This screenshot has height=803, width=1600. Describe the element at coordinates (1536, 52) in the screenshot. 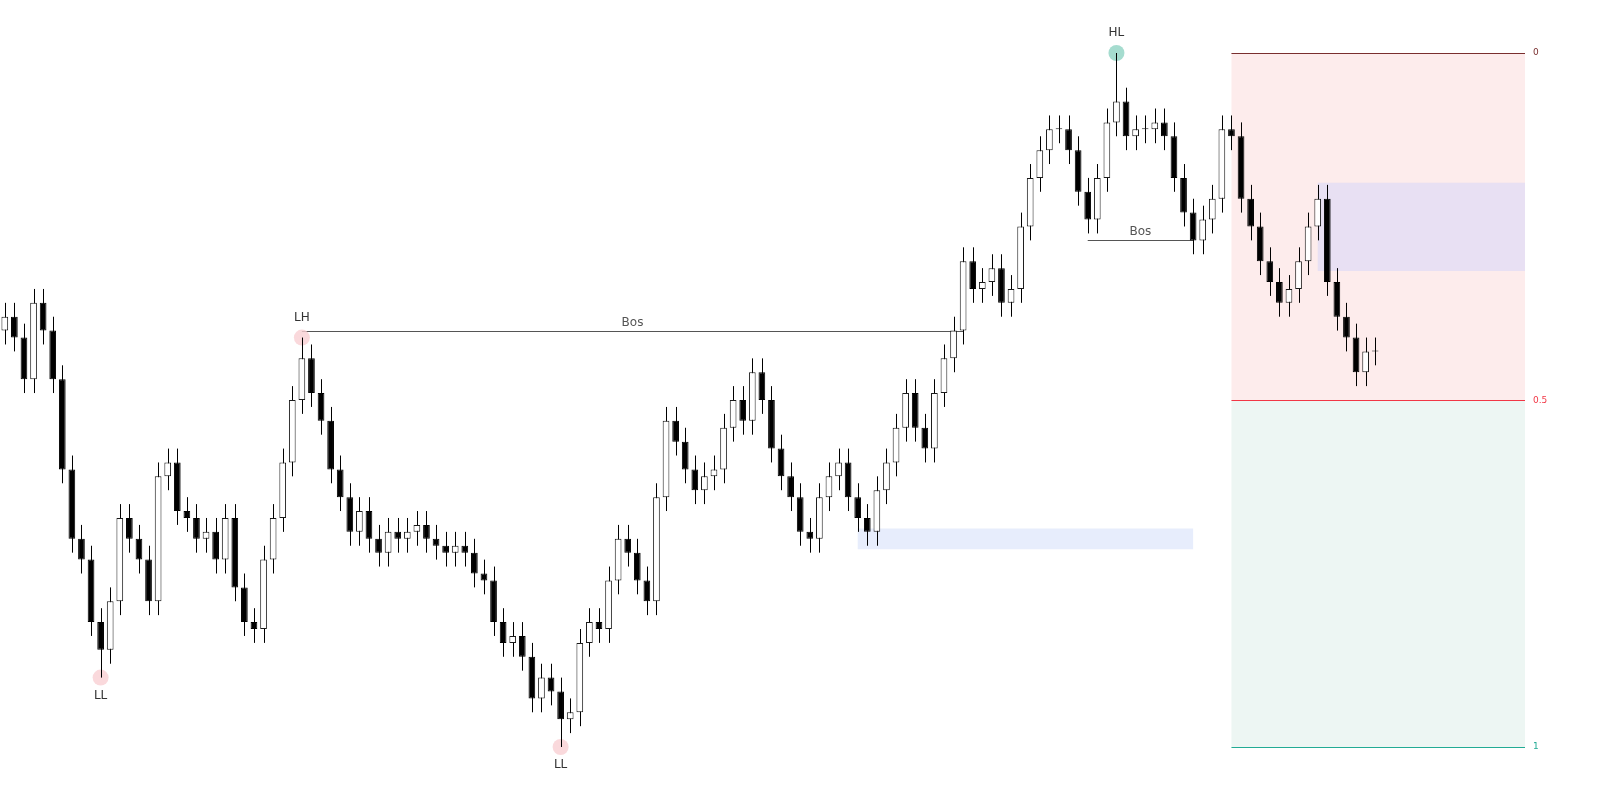

I see `text: 0` at that location.